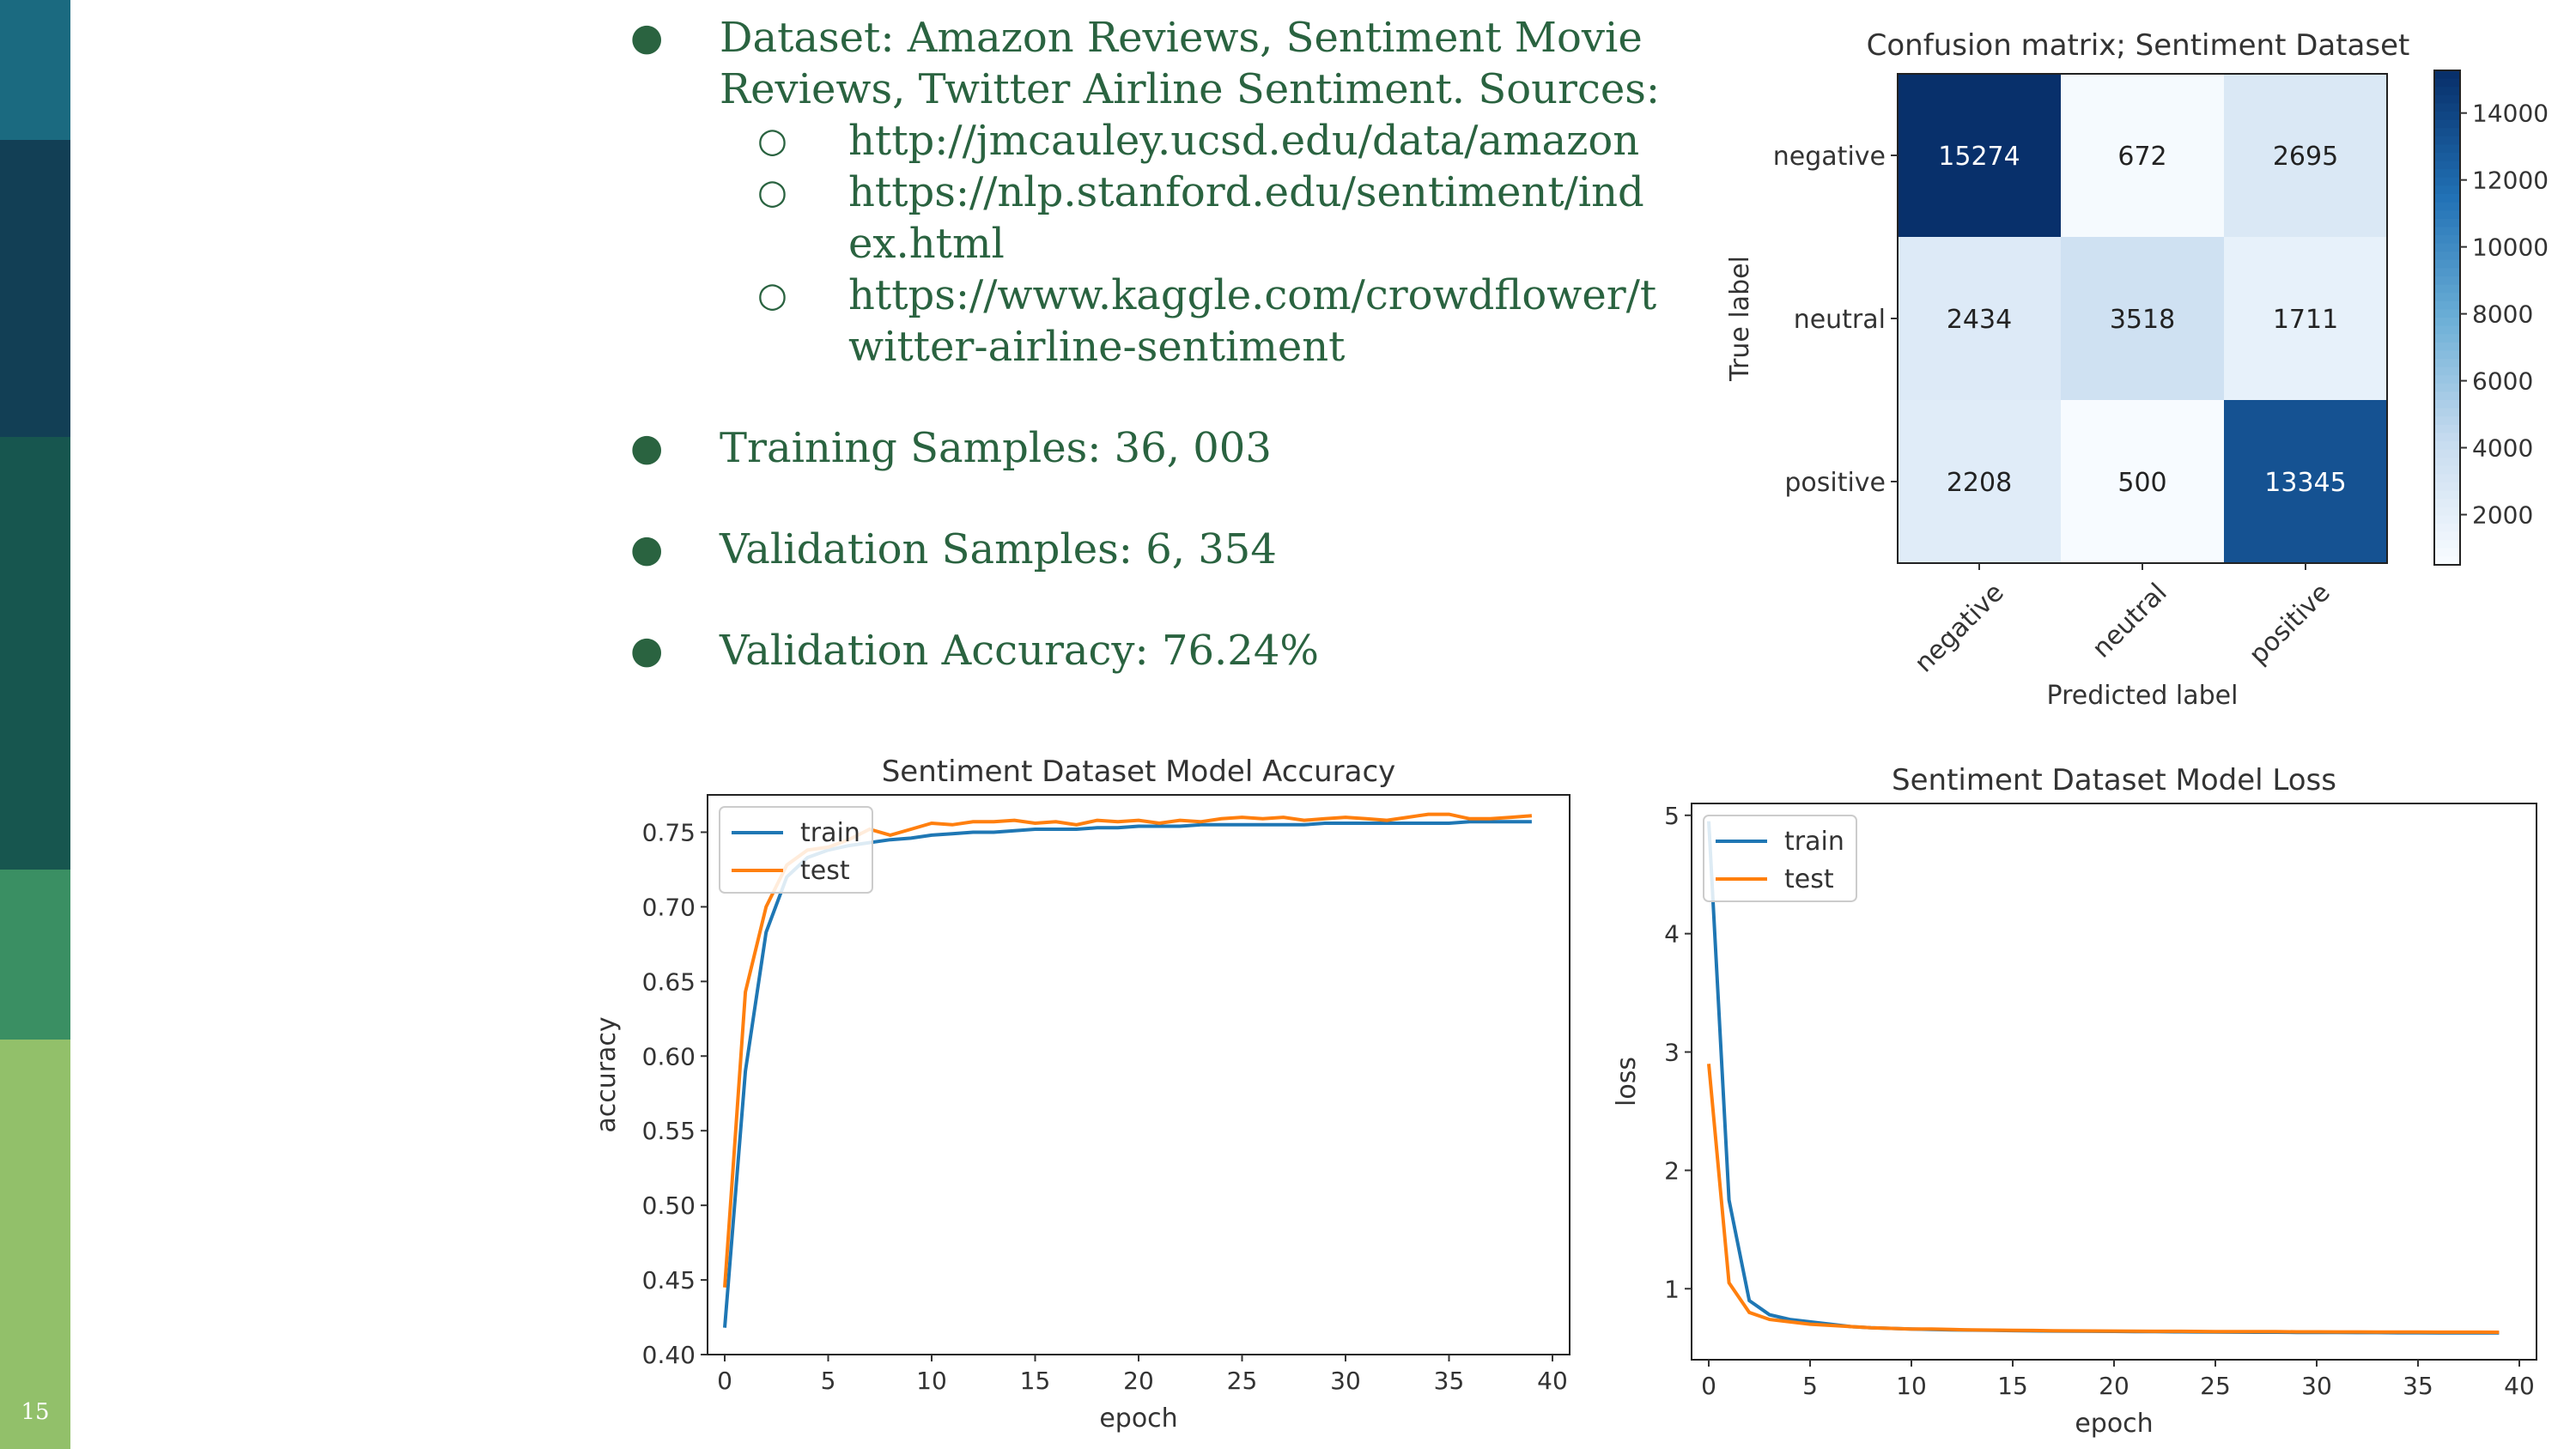 The height and width of the screenshot is (1449, 2576). Describe the element at coordinates (1627, 1081) in the screenshot. I see `y-axis-label: loss` at that location.